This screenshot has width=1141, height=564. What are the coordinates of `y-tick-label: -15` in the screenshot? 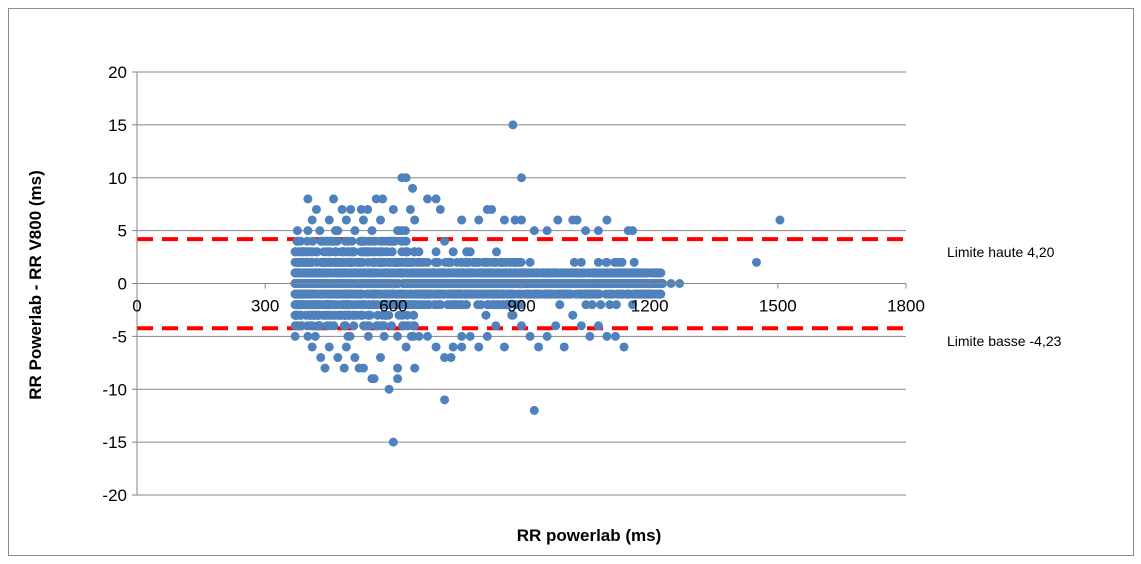 It's located at (114, 442).